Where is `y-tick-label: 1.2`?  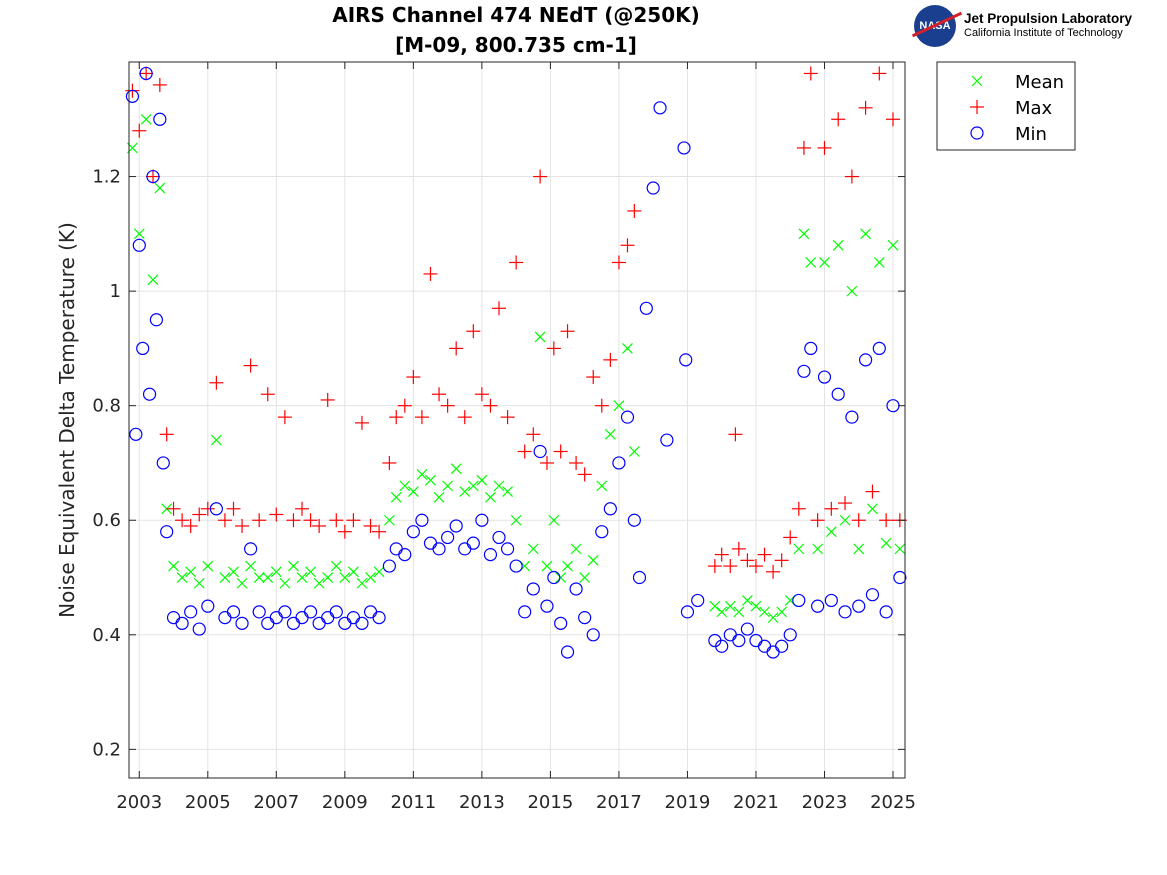 y-tick-label: 1.2 is located at coordinates (106, 177).